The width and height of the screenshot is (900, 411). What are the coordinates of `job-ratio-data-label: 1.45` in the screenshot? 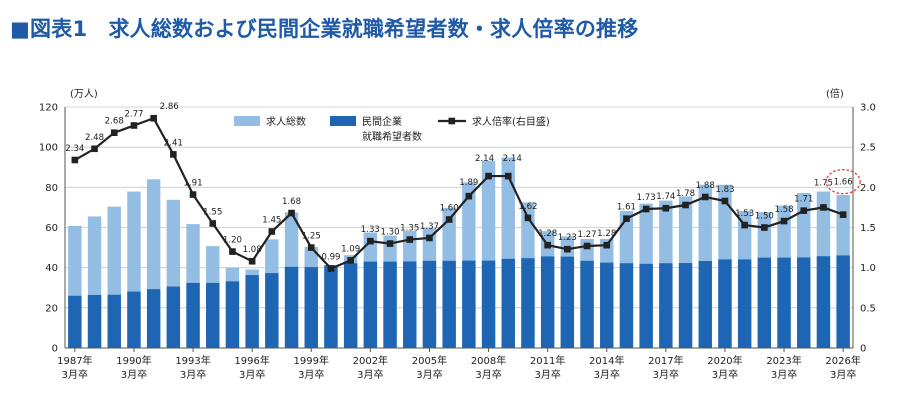 It's located at (271, 221).